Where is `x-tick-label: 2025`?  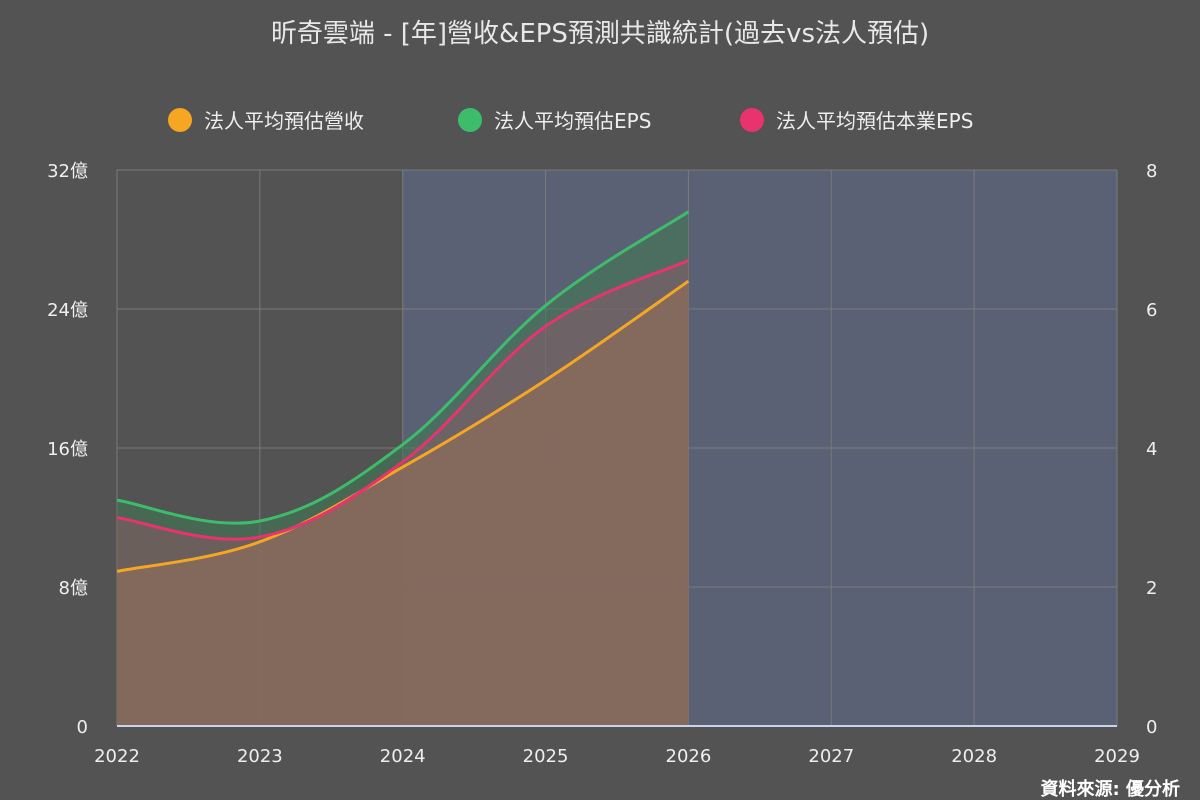 x-tick-label: 2025 is located at coordinates (546, 756).